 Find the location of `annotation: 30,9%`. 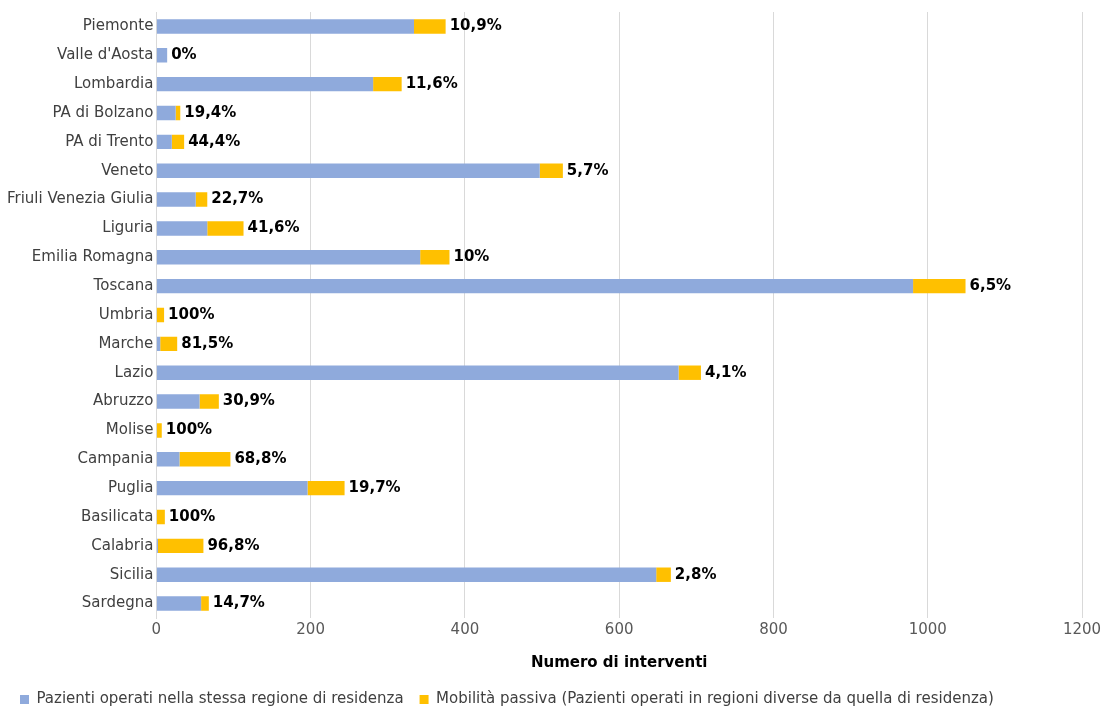

annotation: 30,9% is located at coordinates (248, 400).